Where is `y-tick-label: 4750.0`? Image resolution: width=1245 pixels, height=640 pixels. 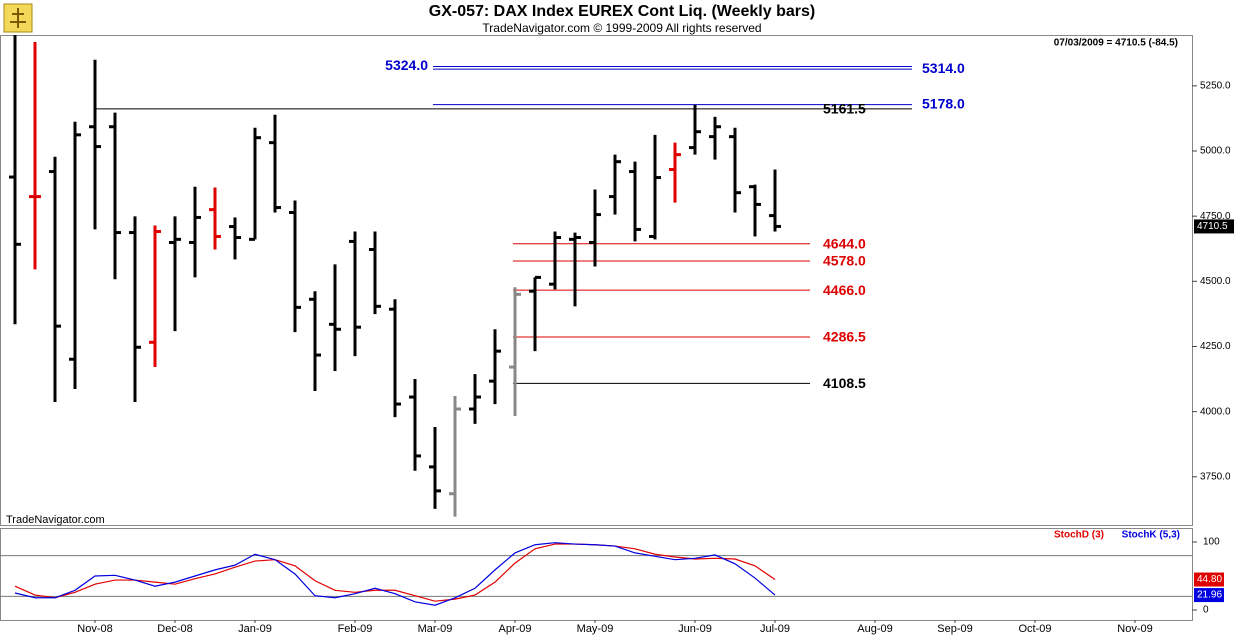 y-tick-label: 4750.0 is located at coordinates (1215, 216).